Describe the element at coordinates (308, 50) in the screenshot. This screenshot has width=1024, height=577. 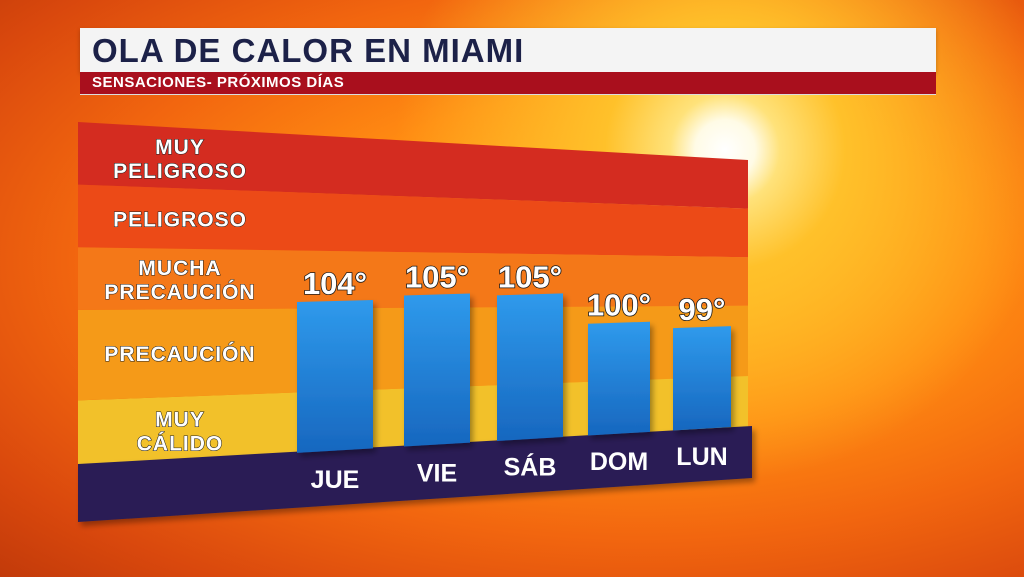
I see `chart-title: OLA DE CALOR EN MIAMI` at that location.